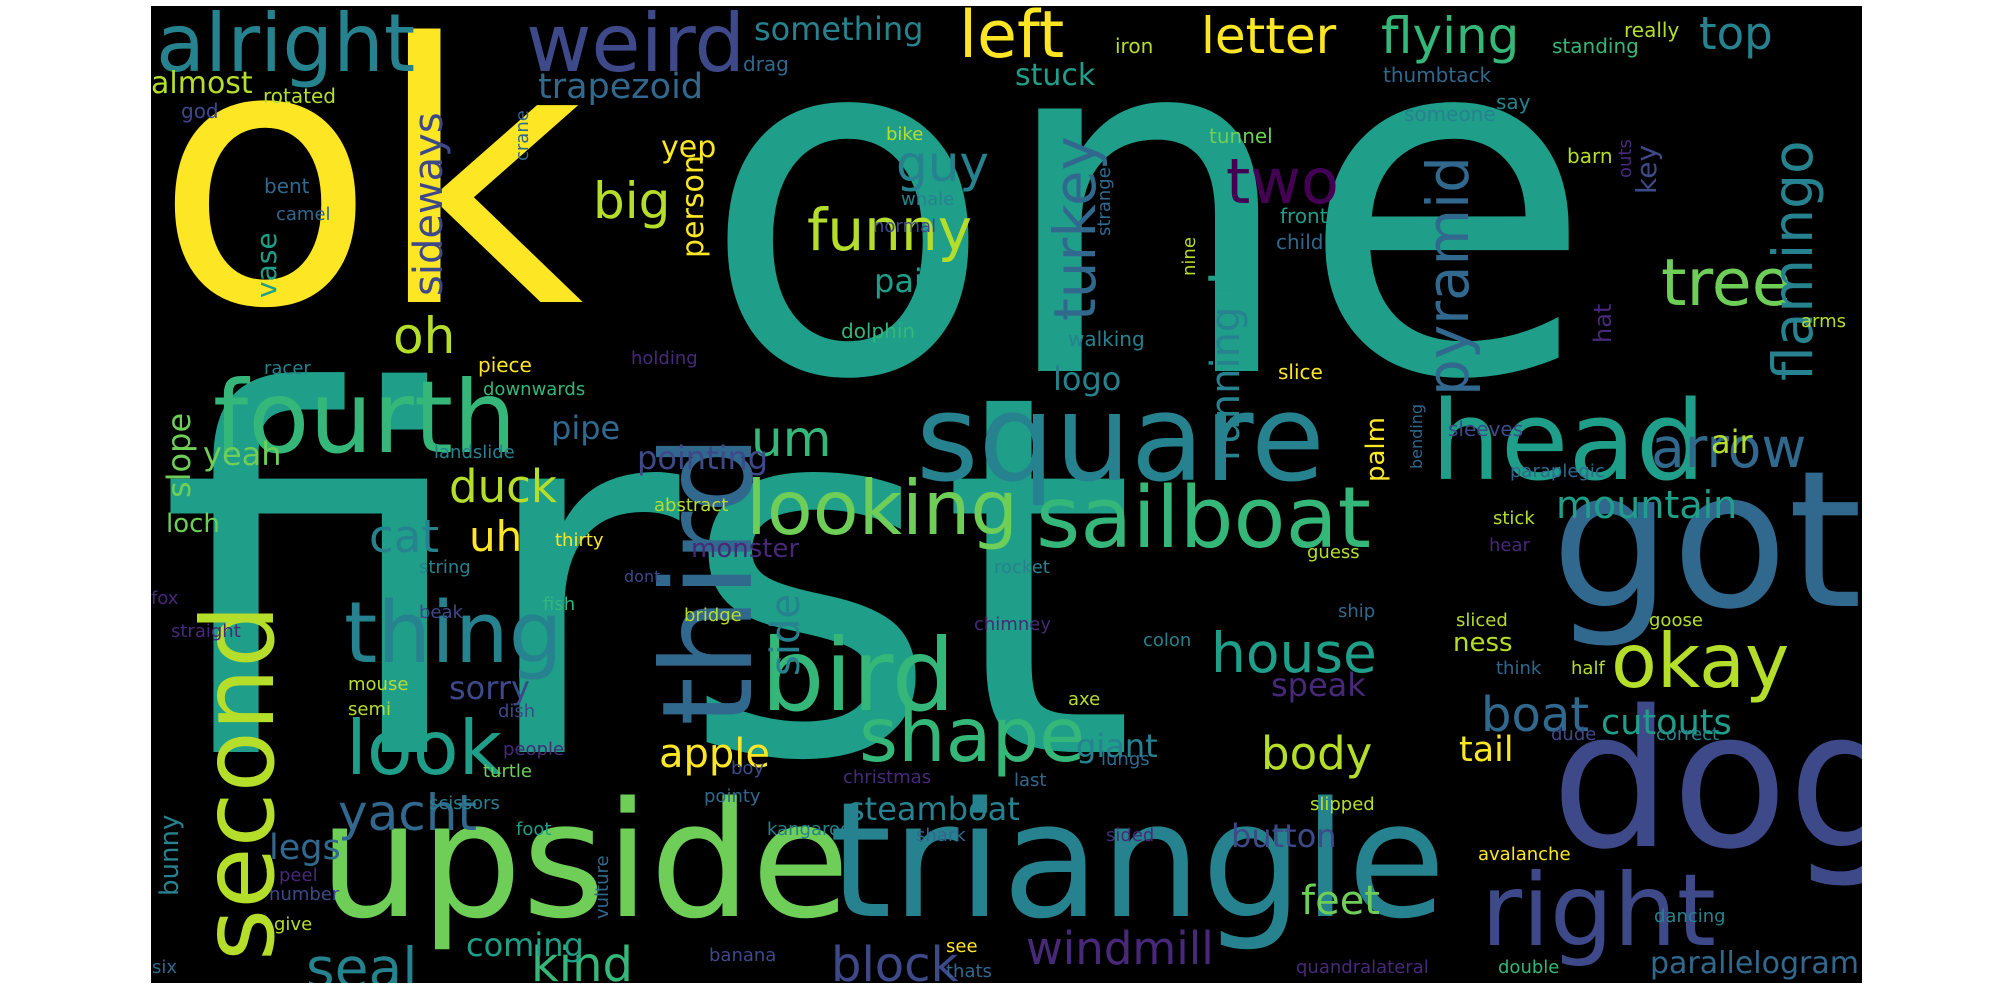  Describe the element at coordinates (1087, 379) in the screenshot. I see `word-logo: logo` at that location.